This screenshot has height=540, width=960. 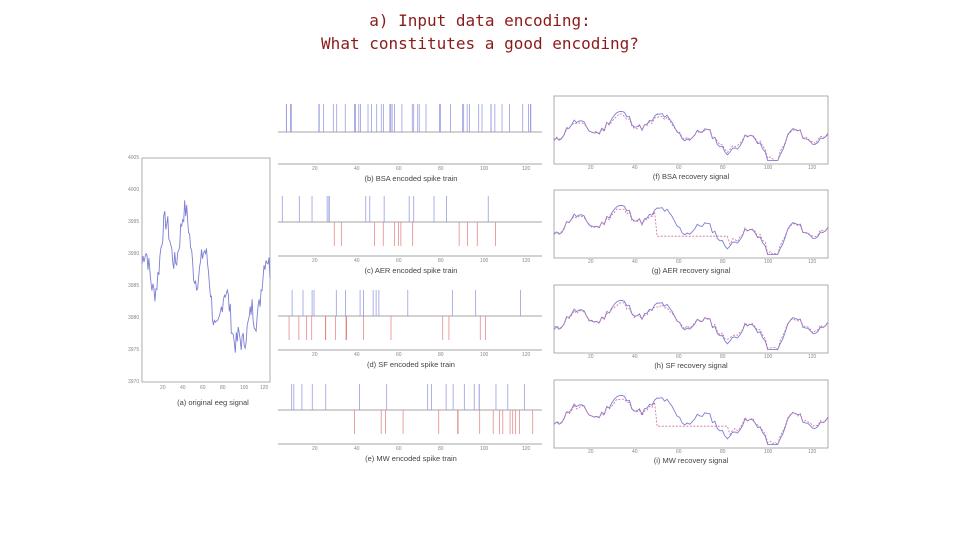 I want to click on recovery-panel: 20 40 60 80 100 120 (h) SF recovery signal, so click(x=691, y=328).